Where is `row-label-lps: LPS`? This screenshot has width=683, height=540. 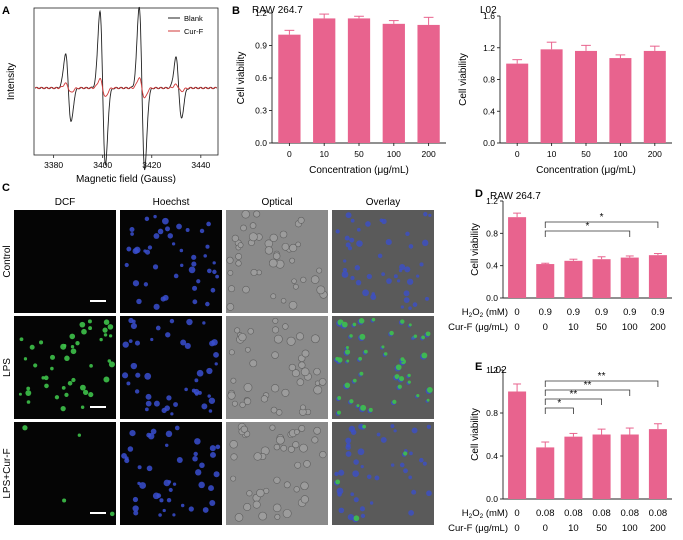 row-label-lps: LPS is located at coordinates (7, 367).